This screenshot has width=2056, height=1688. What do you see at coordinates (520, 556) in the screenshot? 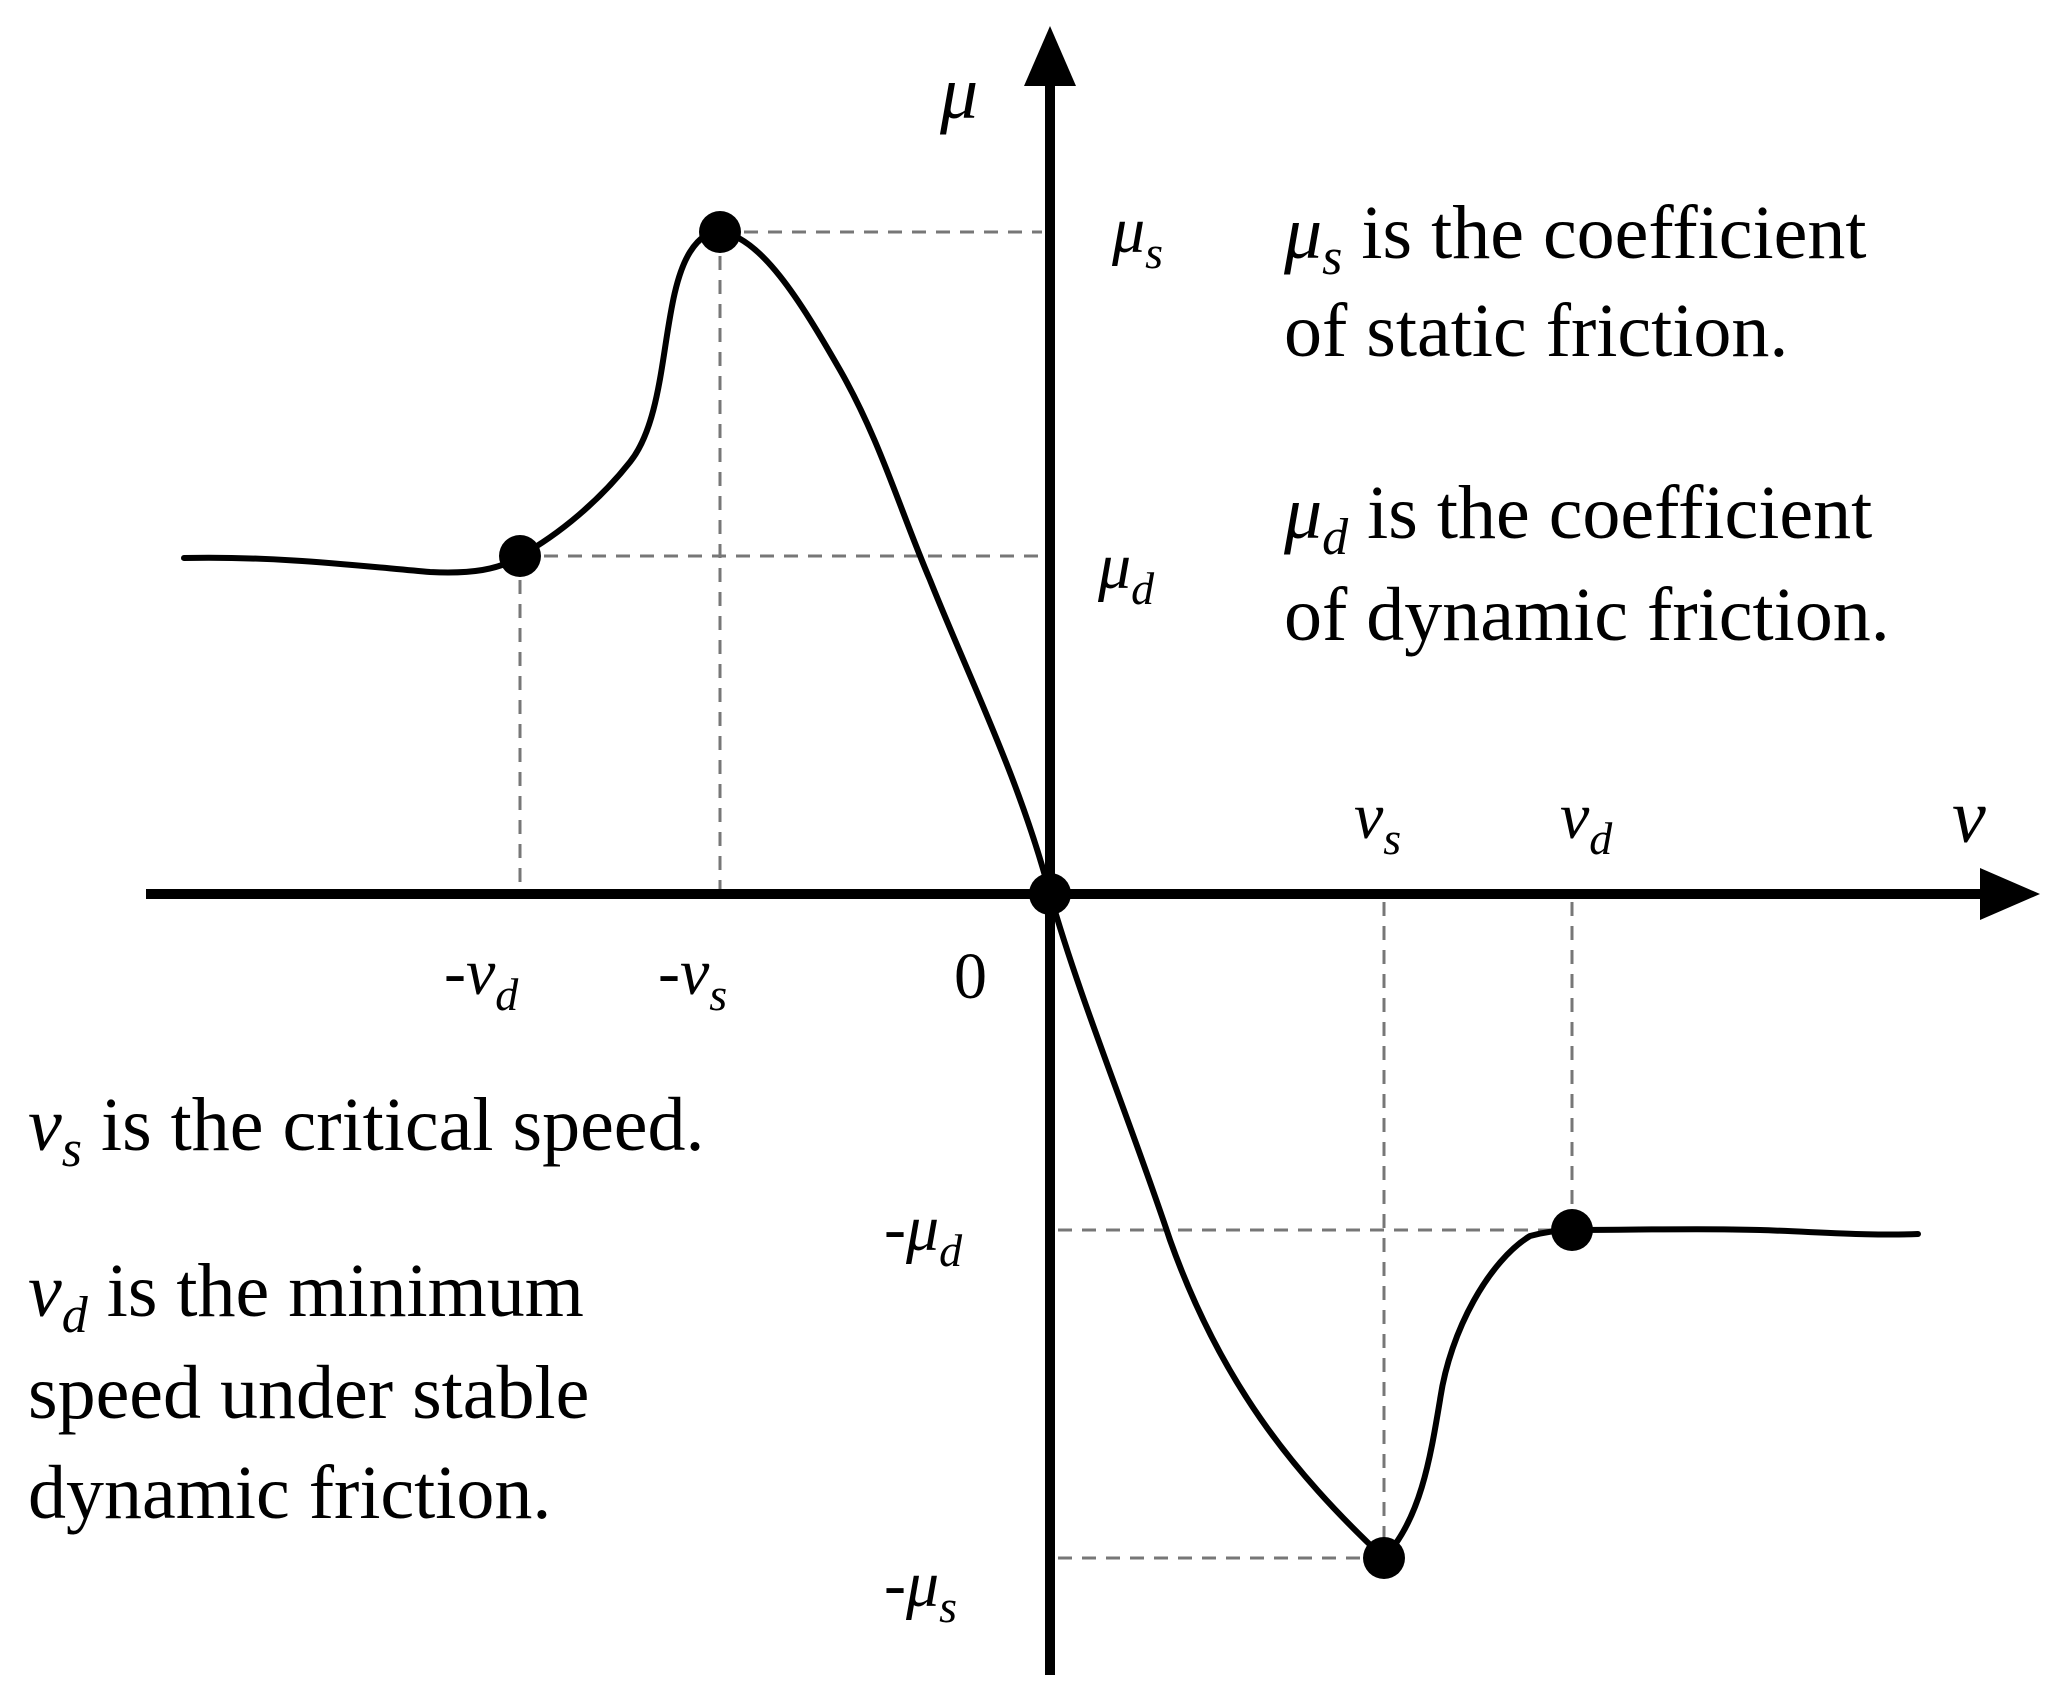
I see `point-dynamic-left` at bounding box center [520, 556].